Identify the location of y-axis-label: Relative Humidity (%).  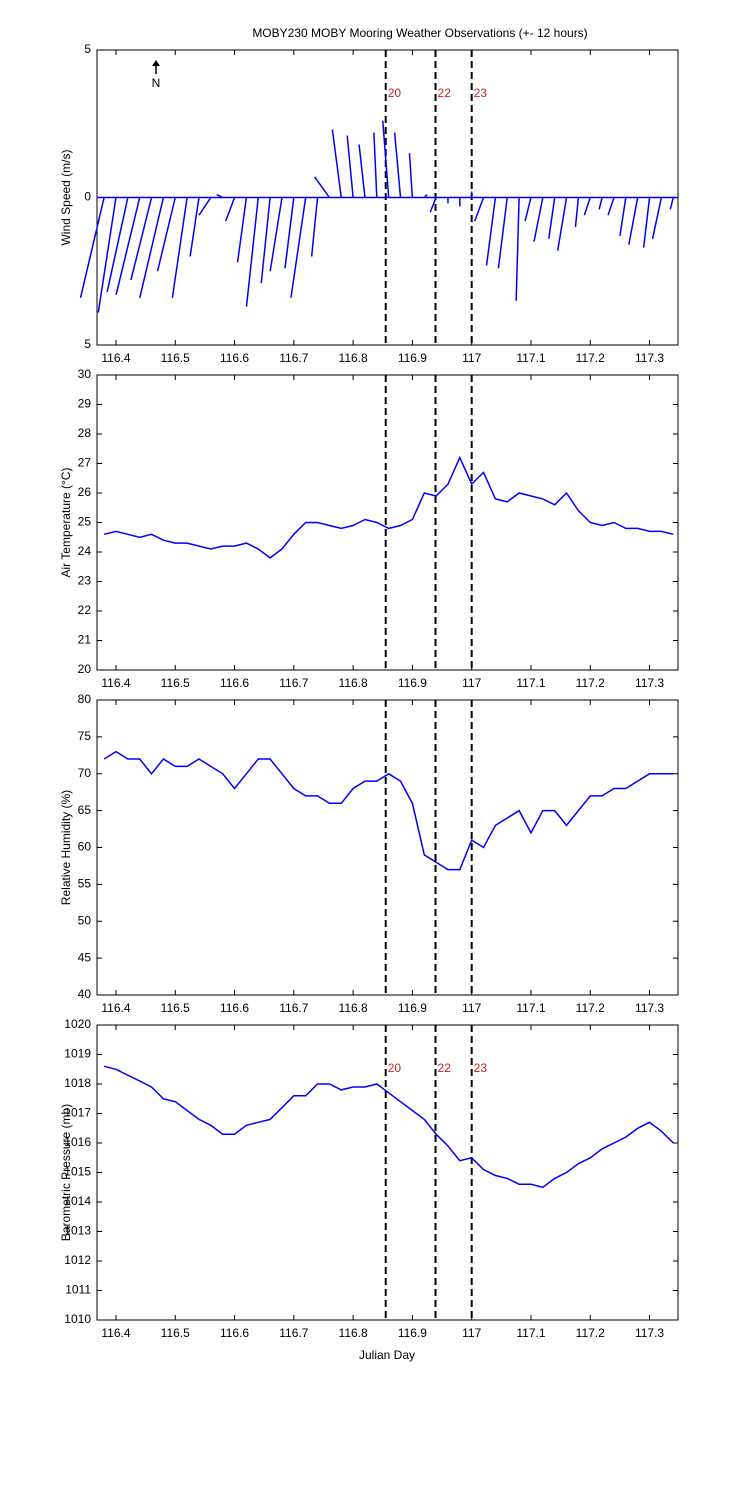
(66, 847).